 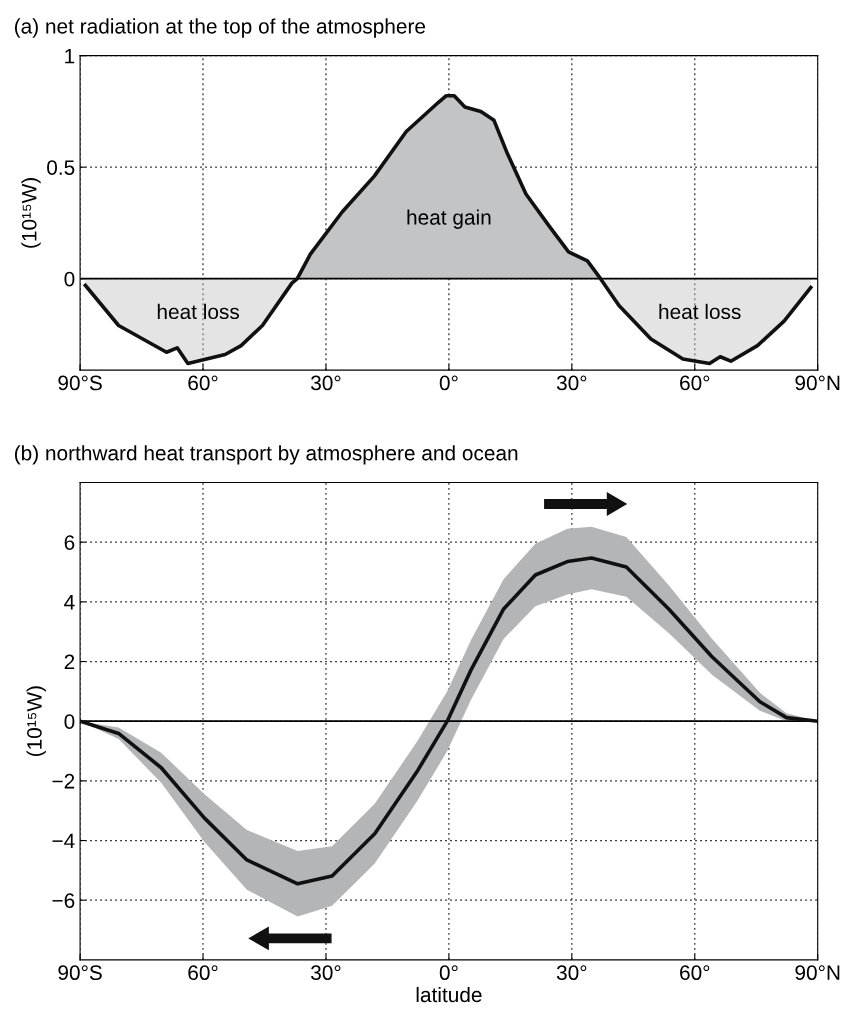 I want to click on chart-title: (b) northward heat transport by atmosphere and ocean, so click(x=266, y=455).